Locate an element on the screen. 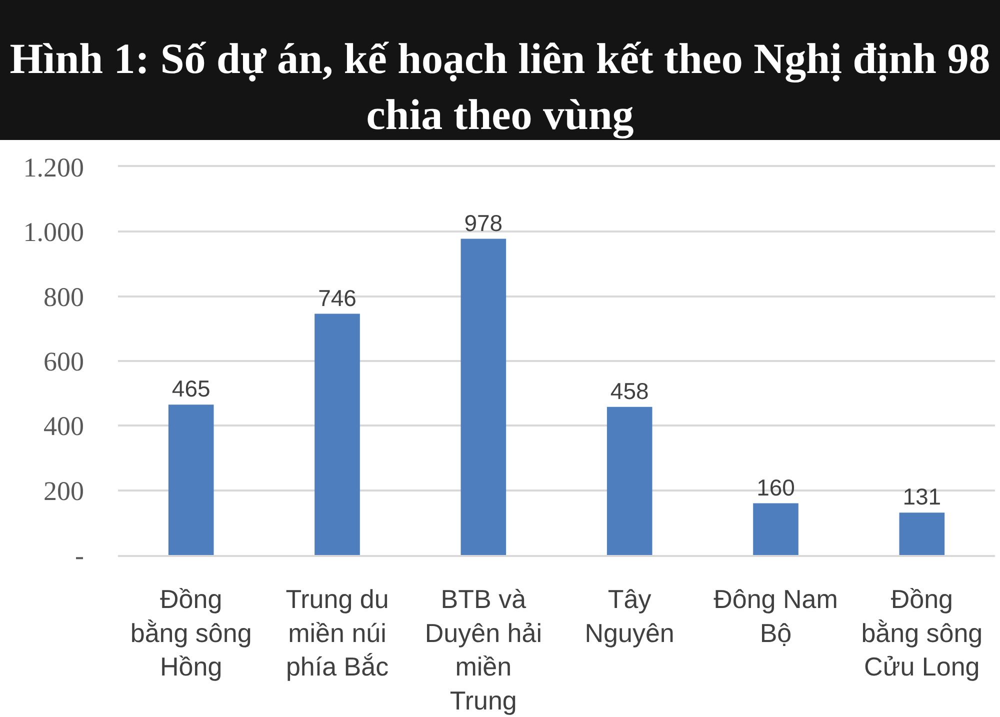 This screenshot has height=717, width=1000. y-tick-label: 1.000 is located at coordinates (53, 232).